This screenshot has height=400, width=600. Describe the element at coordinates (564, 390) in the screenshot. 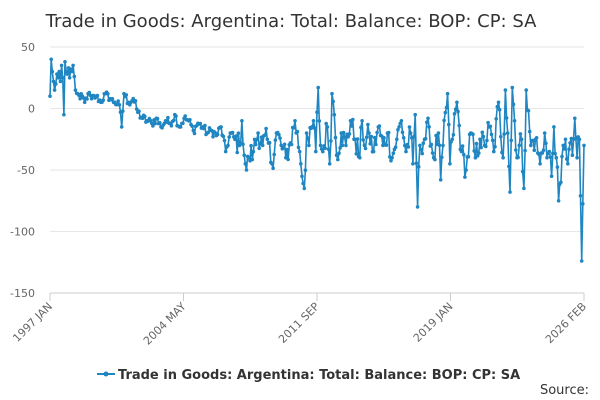

I see `source-label: Source:` at that location.